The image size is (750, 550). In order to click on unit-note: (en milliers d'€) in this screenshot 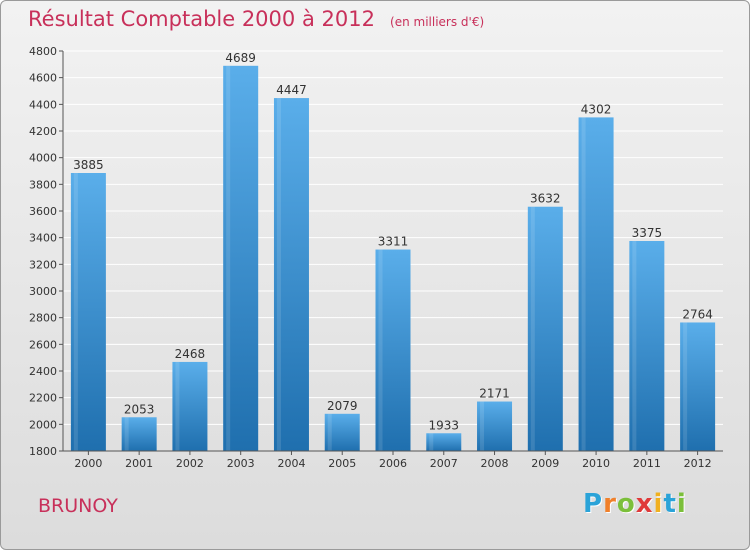, I will do `click(437, 22)`.